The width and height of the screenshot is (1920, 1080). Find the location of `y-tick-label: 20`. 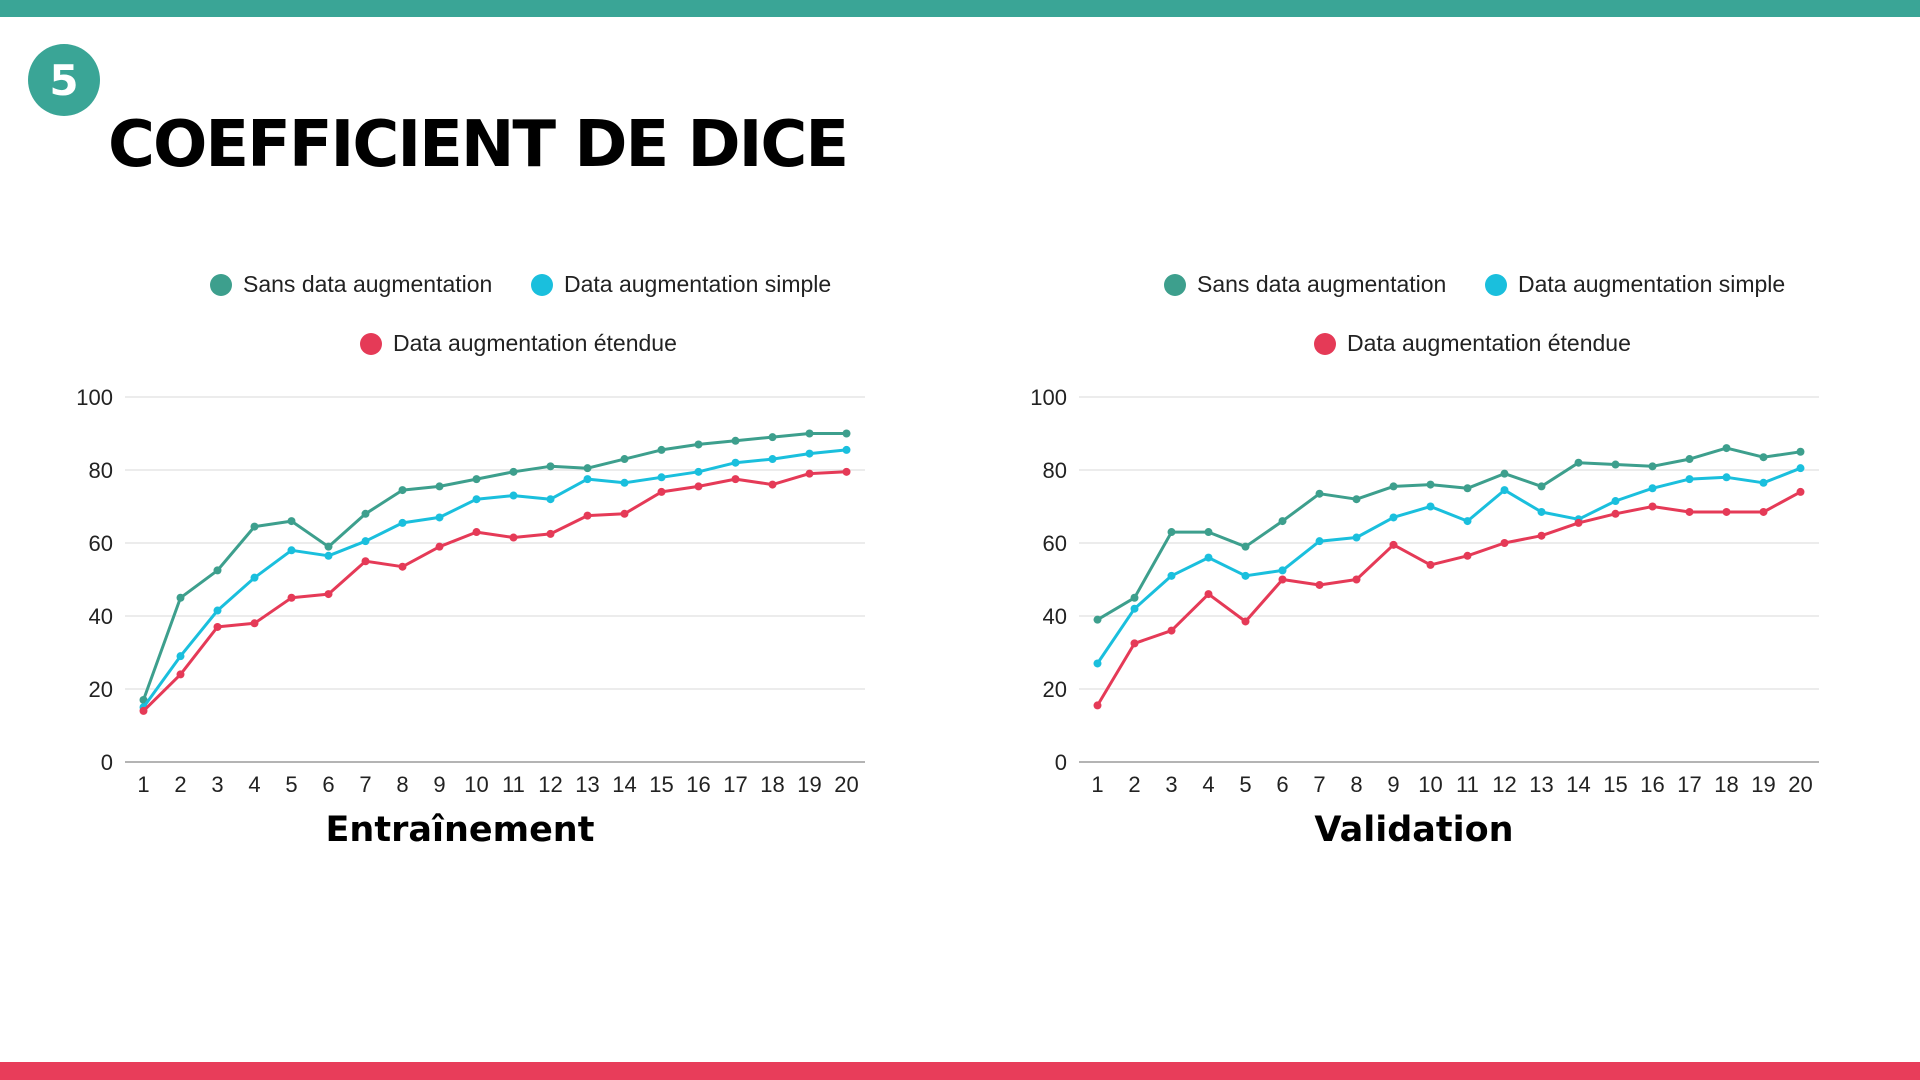

y-tick-label: 20 is located at coordinates (101, 689).